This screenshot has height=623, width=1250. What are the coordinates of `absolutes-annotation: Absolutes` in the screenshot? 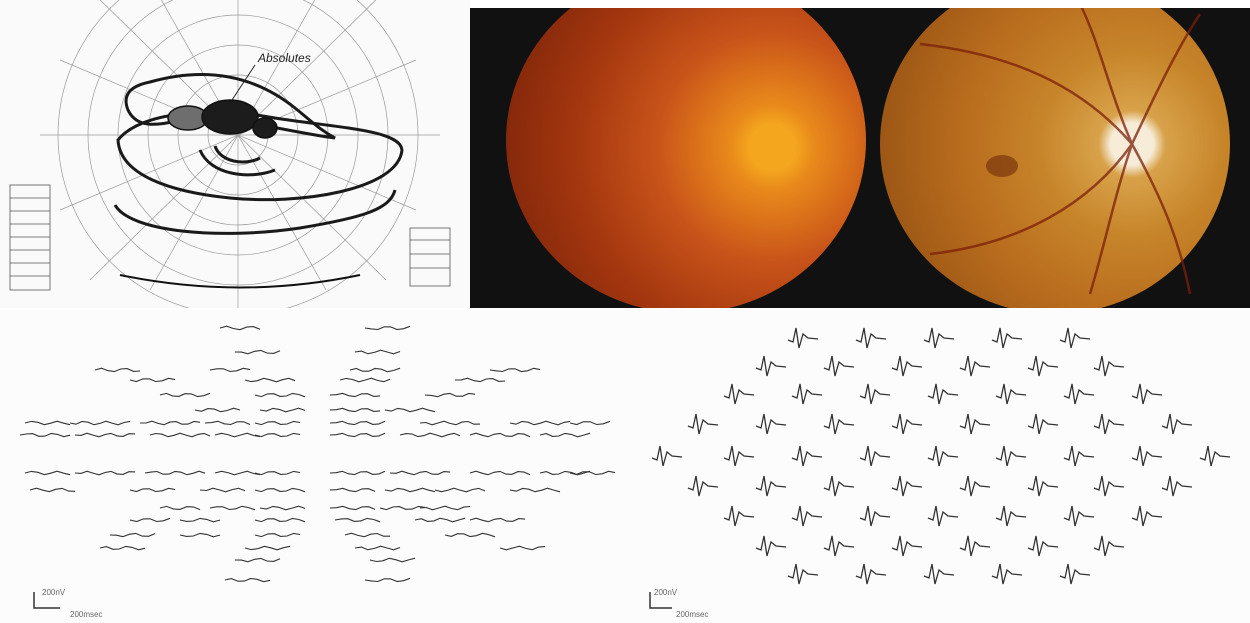 It's located at (284, 58).